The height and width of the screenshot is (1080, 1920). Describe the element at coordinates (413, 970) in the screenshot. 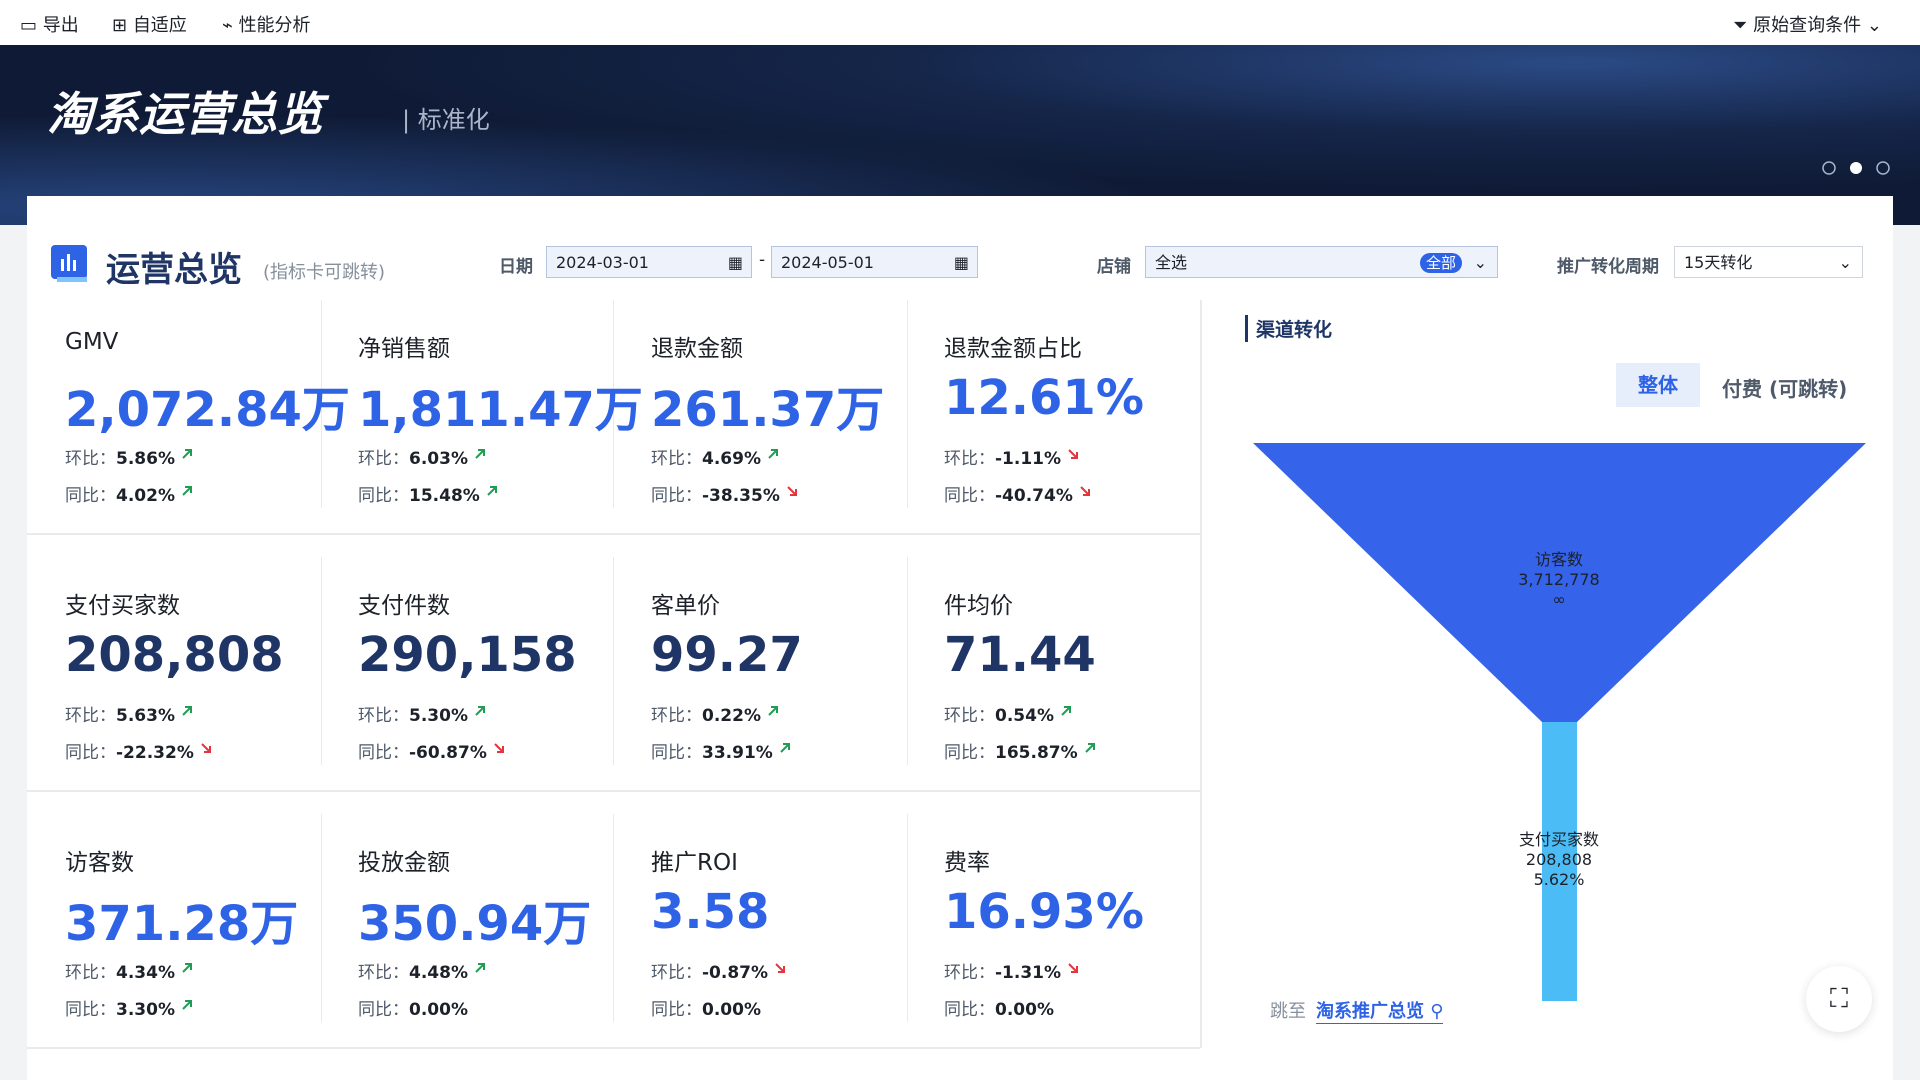

I see `kpi-mom: 环比：4.48%` at that location.